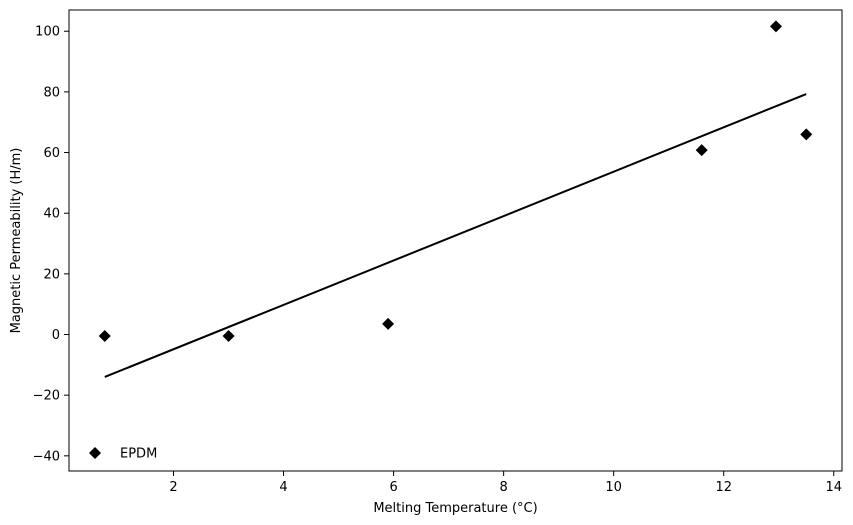 The image size is (853, 525). Describe the element at coordinates (455, 508) in the screenshot. I see `x-axis-label: Melting Temperature (°C)` at that location.